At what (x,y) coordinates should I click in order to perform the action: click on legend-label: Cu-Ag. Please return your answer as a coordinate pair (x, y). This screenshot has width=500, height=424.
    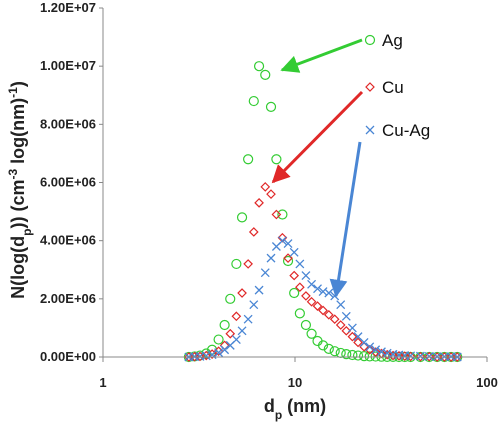
    Looking at the image, I should click on (406, 130).